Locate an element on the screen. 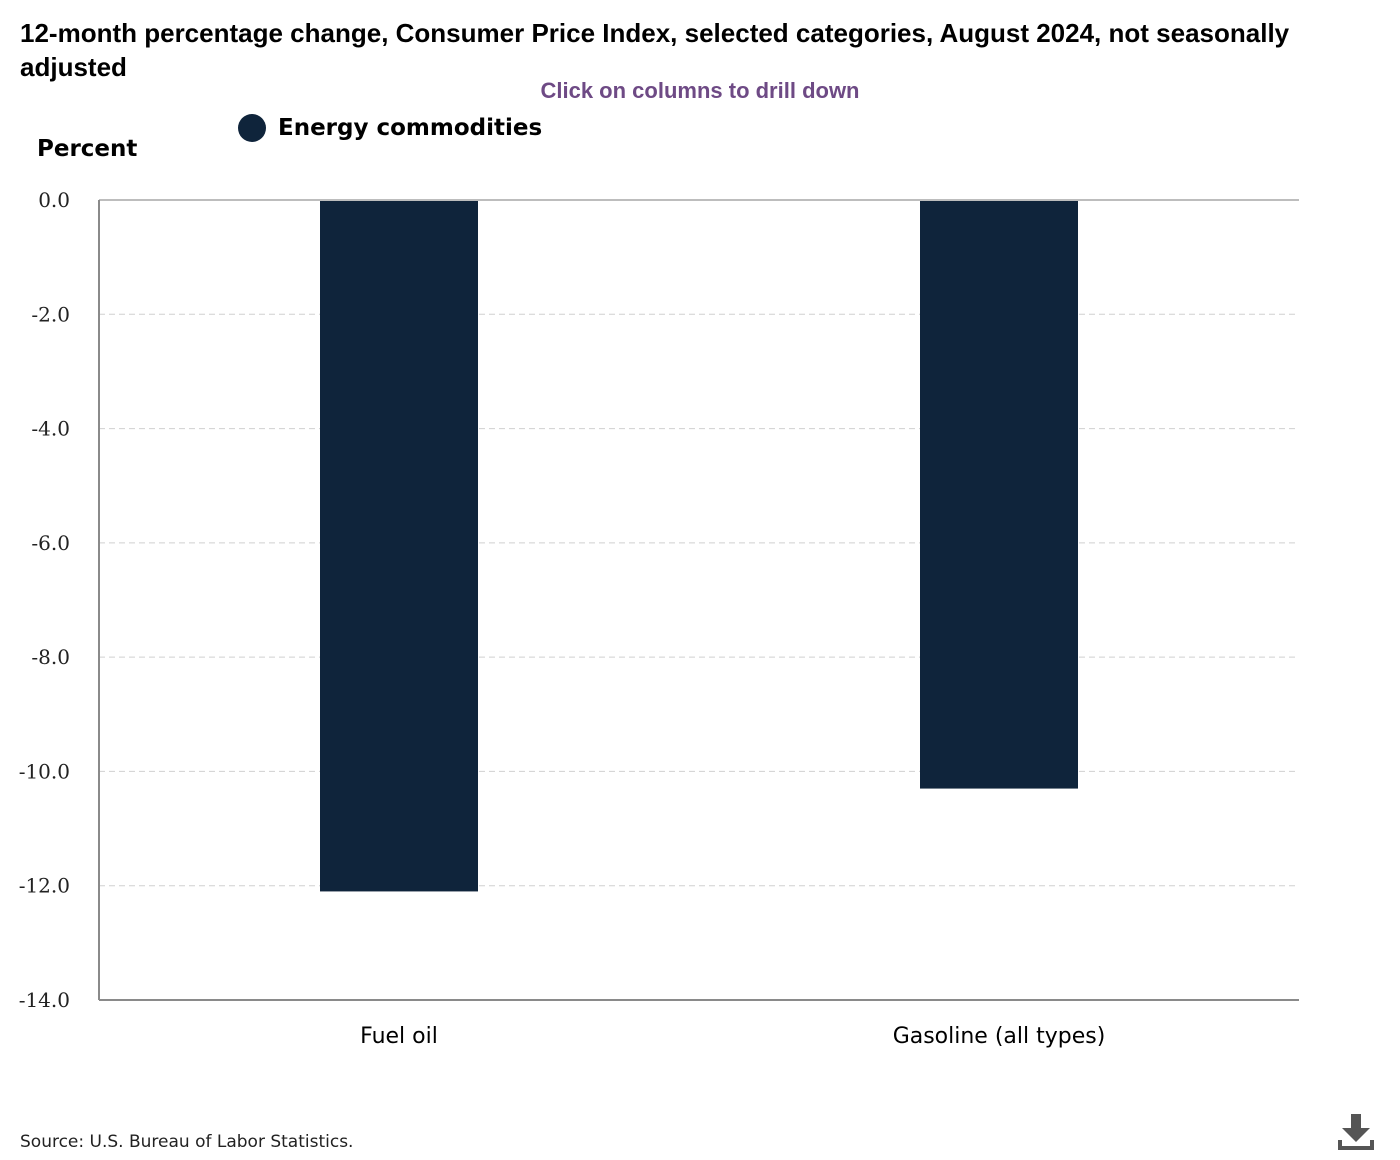 This screenshot has height=1160, width=1400. y-tick-label: -6.0 is located at coordinates (50, 543).